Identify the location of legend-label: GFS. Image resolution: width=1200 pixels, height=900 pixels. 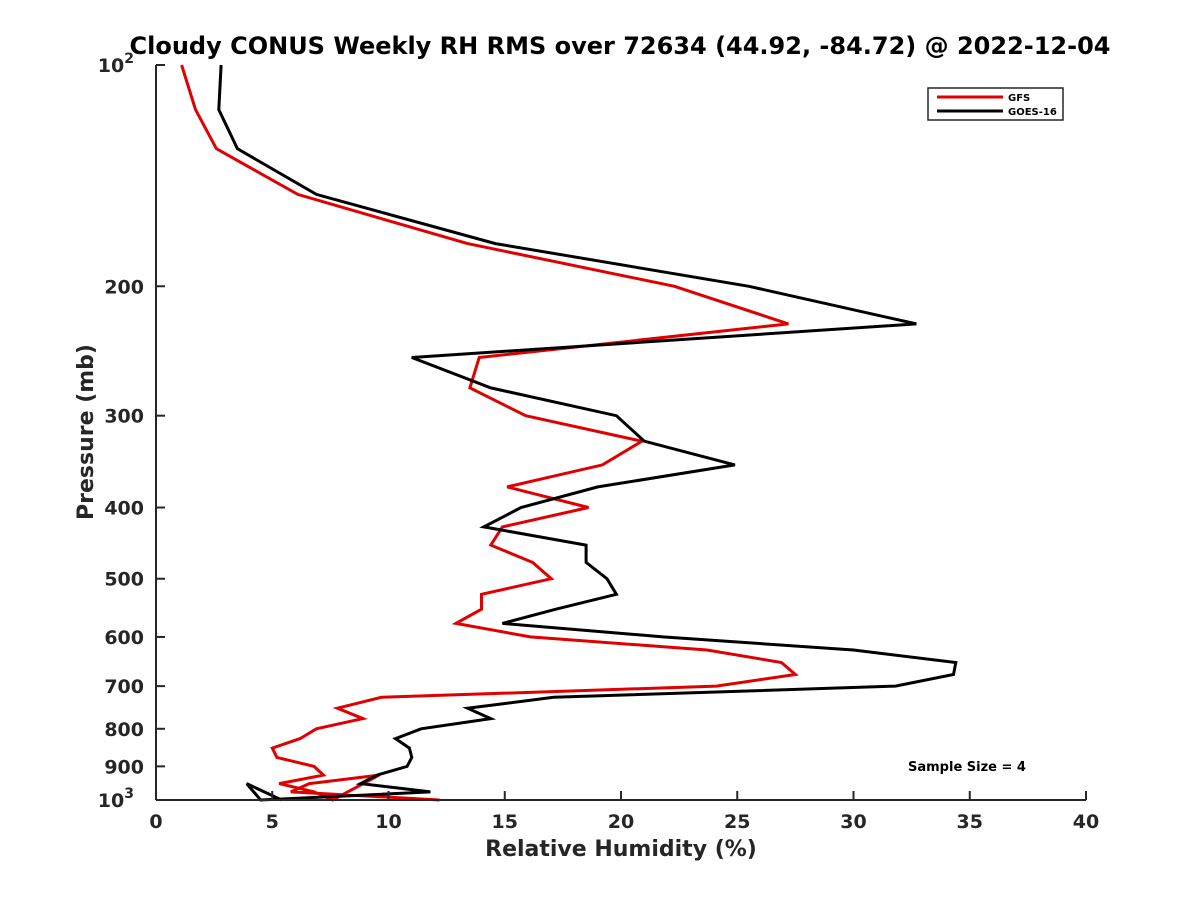
(1019, 98).